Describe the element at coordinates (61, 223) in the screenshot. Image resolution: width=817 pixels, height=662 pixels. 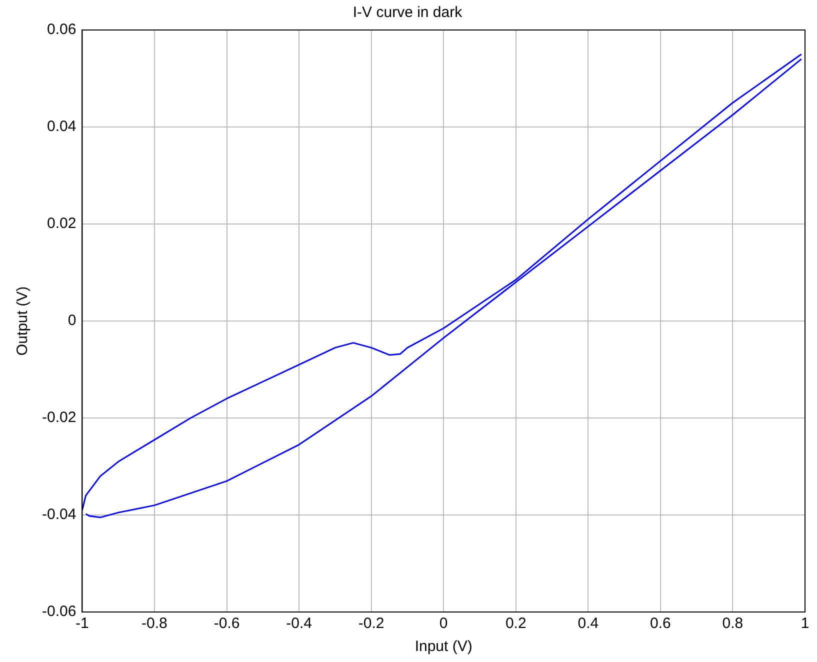
I see `y-tick-label: 0.02` at that location.